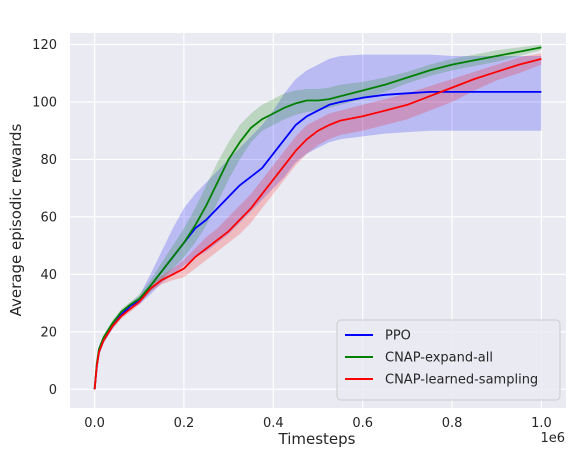  Describe the element at coordinates (44, 45) in the screenshot. I see `y-tick-label: 120` at that location.